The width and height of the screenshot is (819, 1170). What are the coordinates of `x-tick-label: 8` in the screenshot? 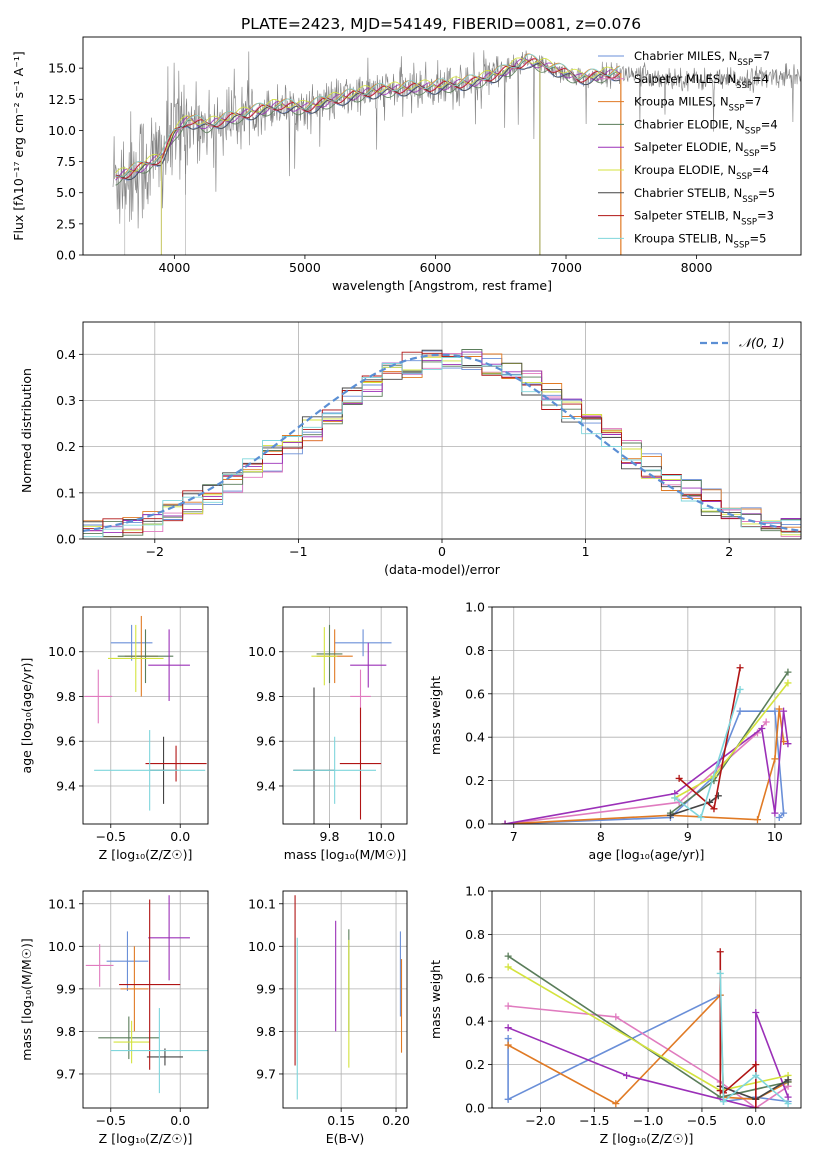 It's located at (601, 836).